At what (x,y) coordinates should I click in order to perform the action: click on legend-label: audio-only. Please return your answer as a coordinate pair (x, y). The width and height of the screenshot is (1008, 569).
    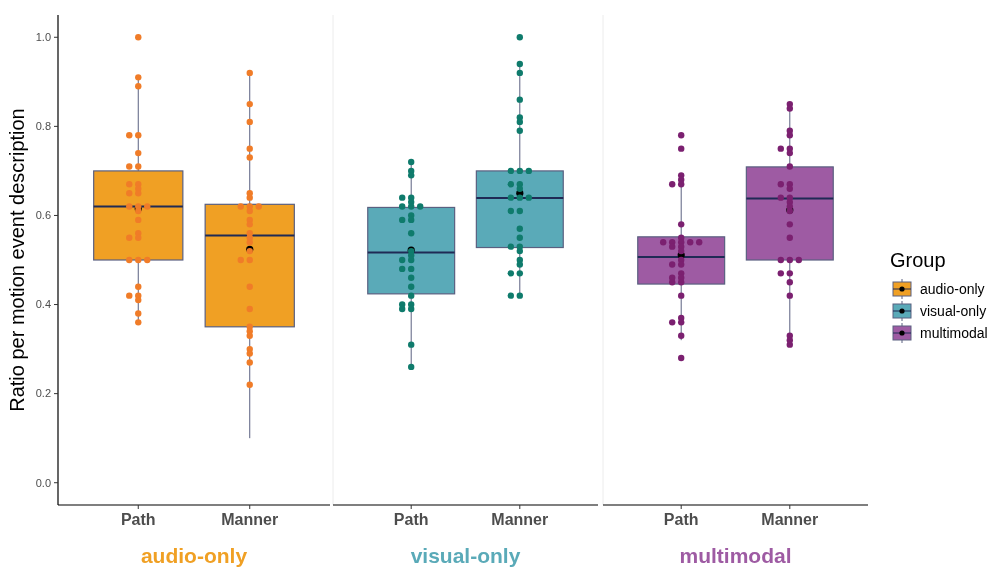
    Looking at the image, I should click on (952, 288).